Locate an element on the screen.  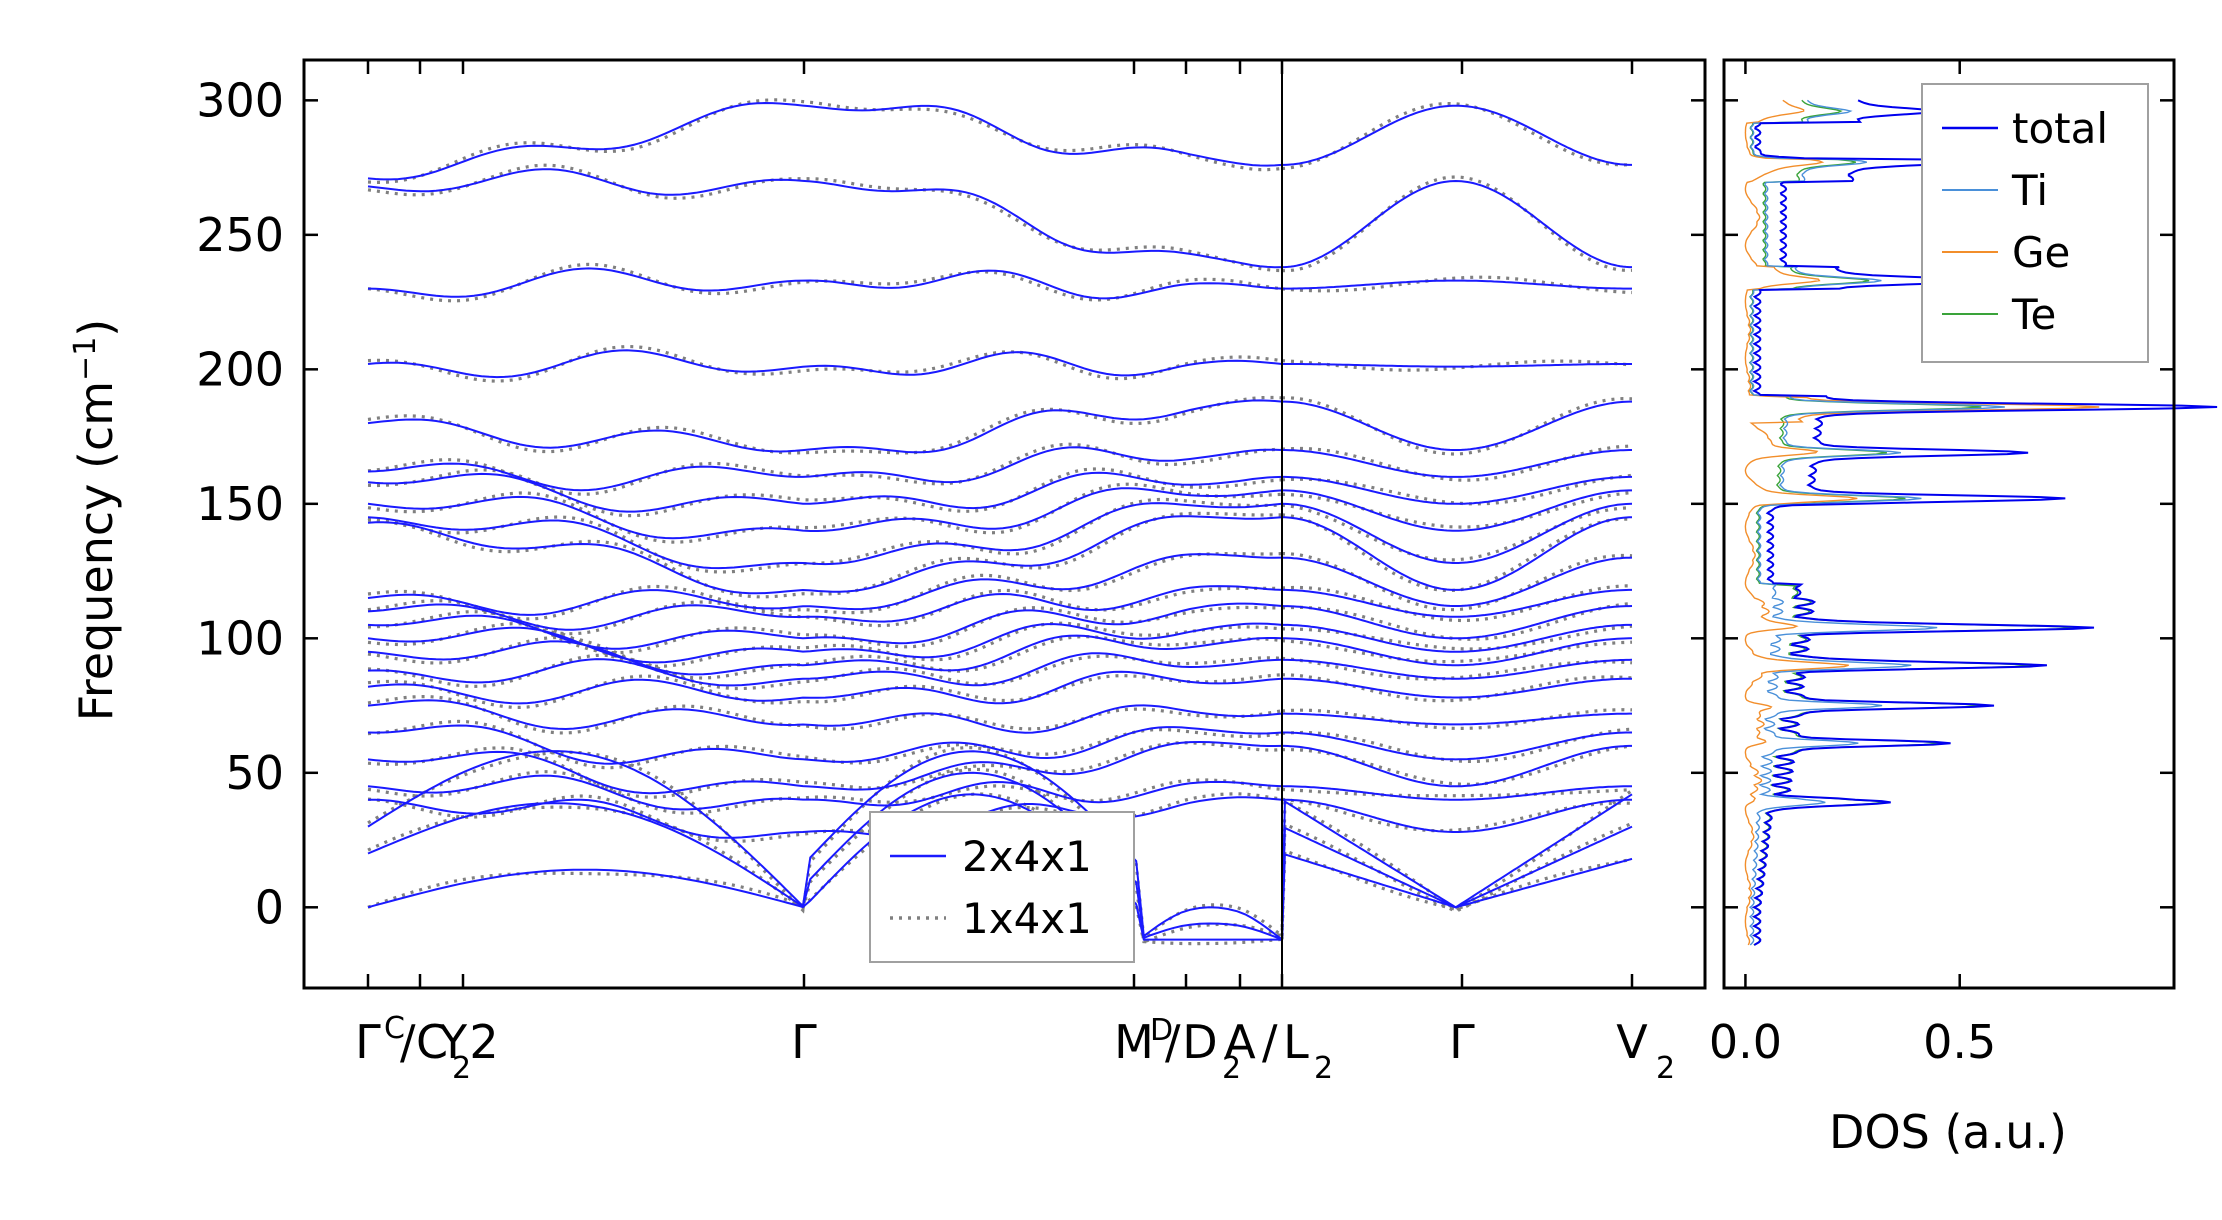
path-label-l2-sub: 2 is located at coordinates (1323, 1068).